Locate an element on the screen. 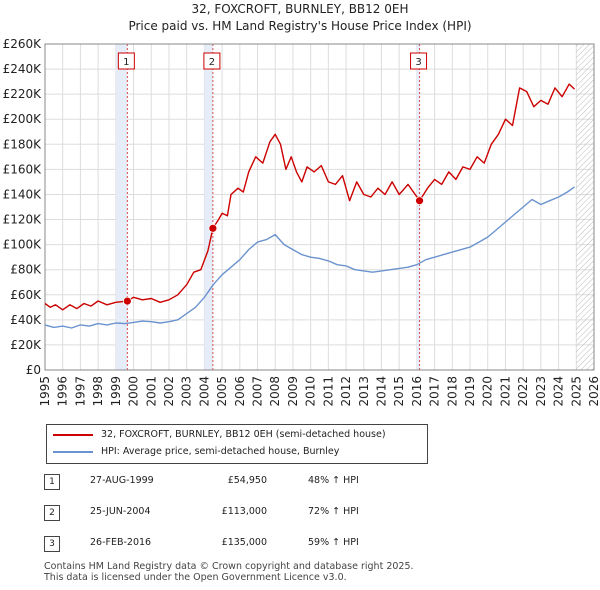  x-tick-label: 2025 is located at coordinates (576, 391).